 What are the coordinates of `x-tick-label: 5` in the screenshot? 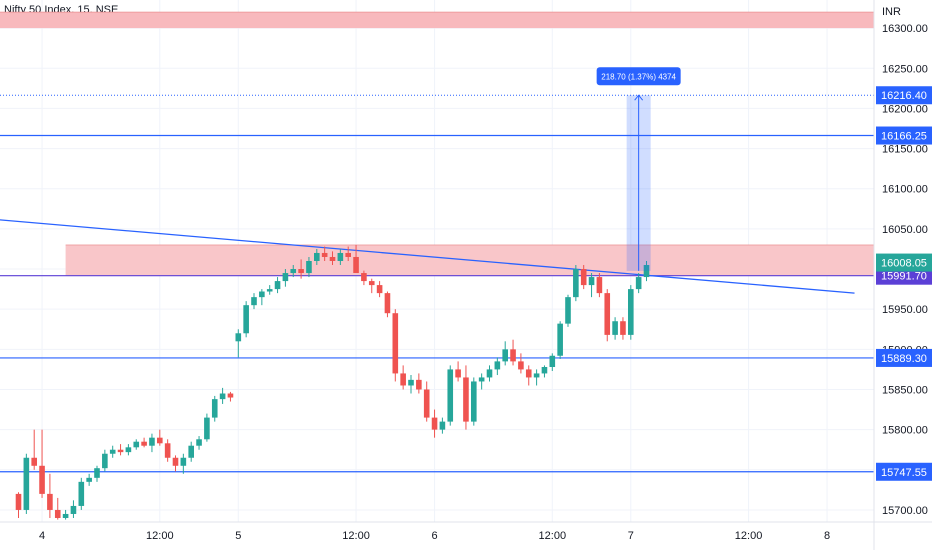 It's located at (238, 536).